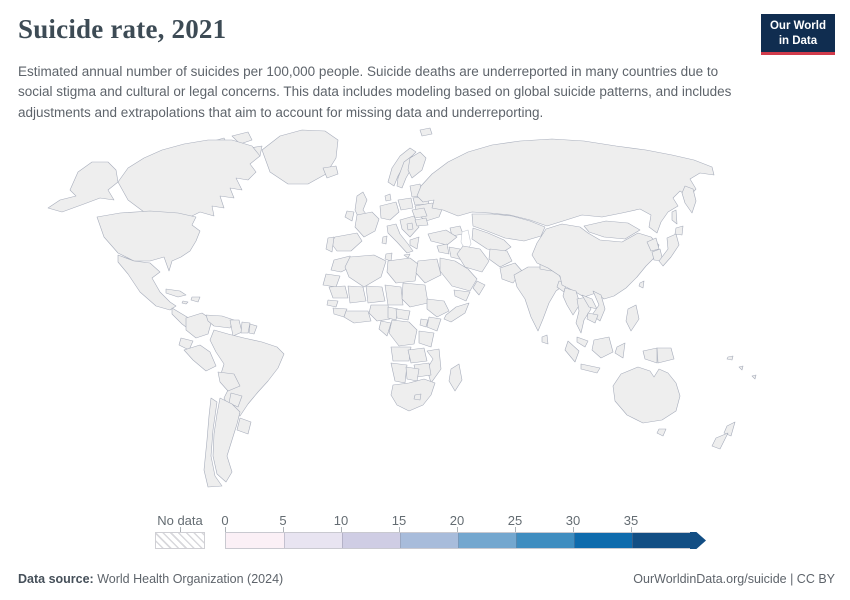 Image resolution: width=850 pixels, height=600 pixels. Describe the element at coordinates (419, 213) in the screenshot. I see `country-romania` at that location.